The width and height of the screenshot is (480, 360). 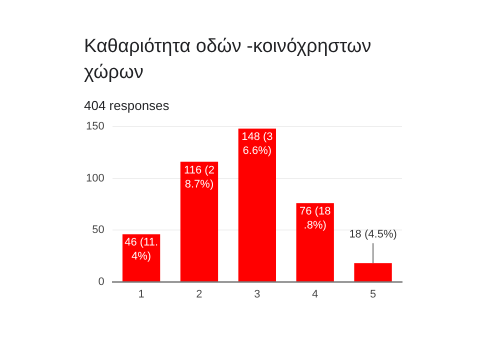 What do you see at coordinates (199, 294) in the screenshot?
I see `x-tick-label: 2` at bounding box center [199, 294].